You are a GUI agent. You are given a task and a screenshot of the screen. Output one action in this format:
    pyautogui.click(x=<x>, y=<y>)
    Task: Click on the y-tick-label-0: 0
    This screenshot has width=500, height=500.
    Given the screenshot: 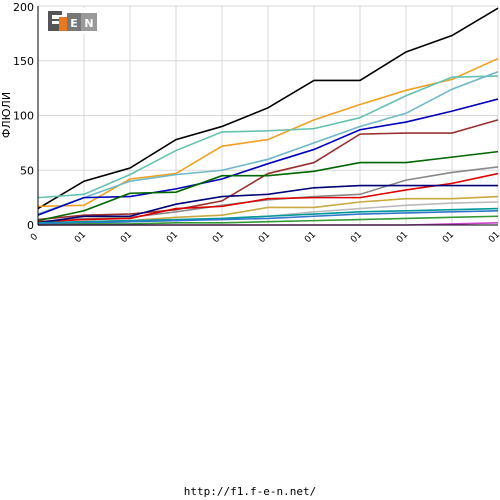 What is the action you would take?
    pyautogui.click(x=30, y=225)
    